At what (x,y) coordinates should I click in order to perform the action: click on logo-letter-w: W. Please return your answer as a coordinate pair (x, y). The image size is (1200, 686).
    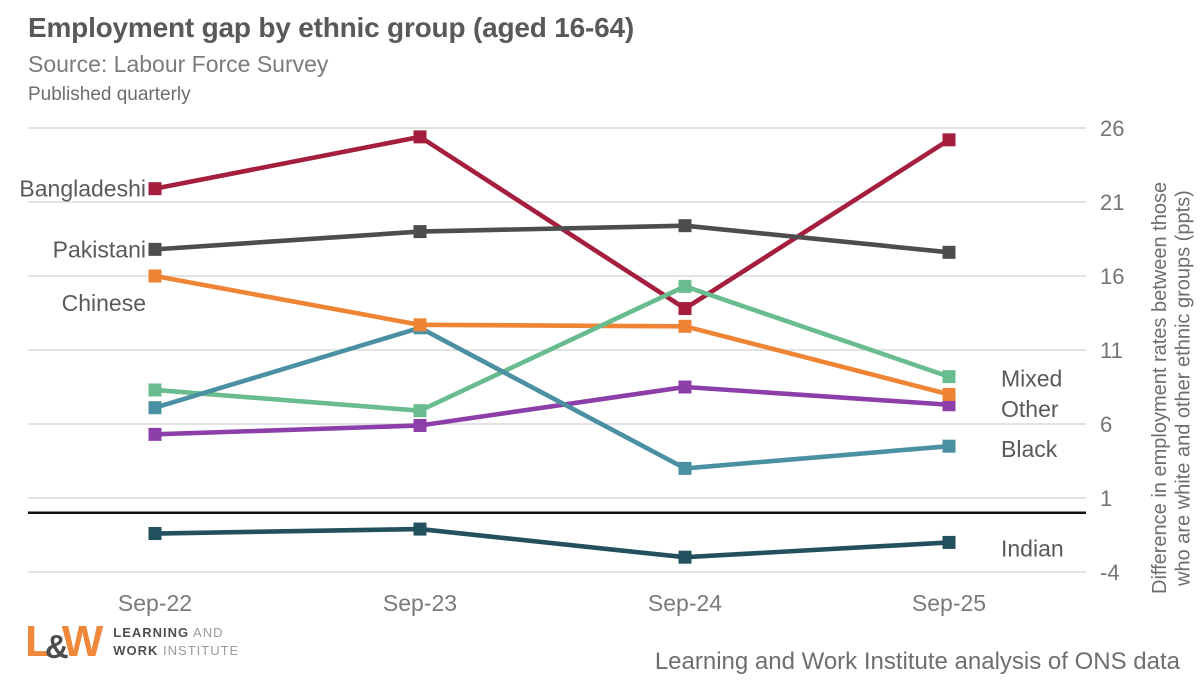
    Looking at the image, I should click on (82, 641).